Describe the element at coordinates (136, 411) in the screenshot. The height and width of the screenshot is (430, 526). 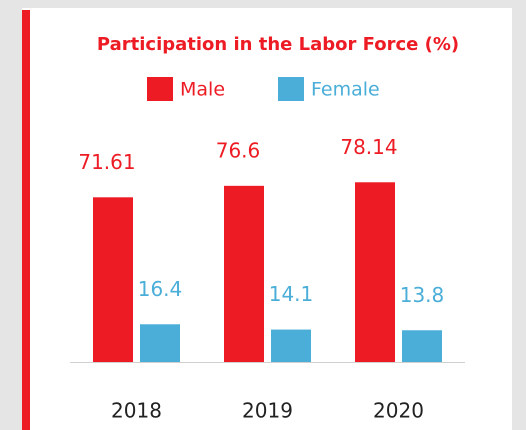
I see `x-tick-label: 2018` at that location.